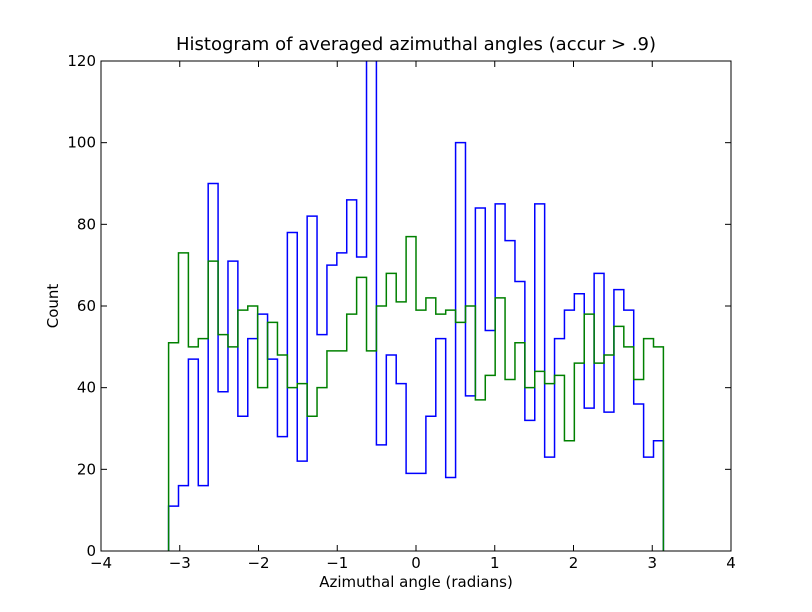 The image size is (812, 612). I want to click on x-axis-label: Azimuthal angle (radians), so click(416, 582).